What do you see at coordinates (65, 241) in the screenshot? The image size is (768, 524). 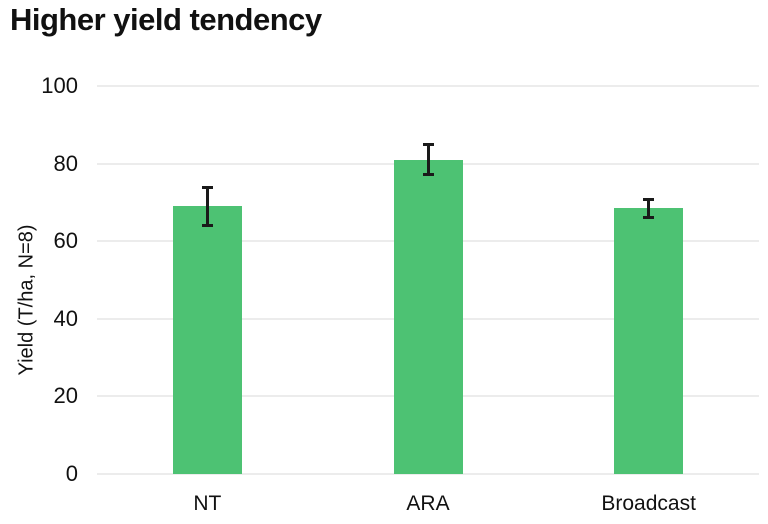 I see `y-tick-label-60: 60` at bounding box center [65, 241].